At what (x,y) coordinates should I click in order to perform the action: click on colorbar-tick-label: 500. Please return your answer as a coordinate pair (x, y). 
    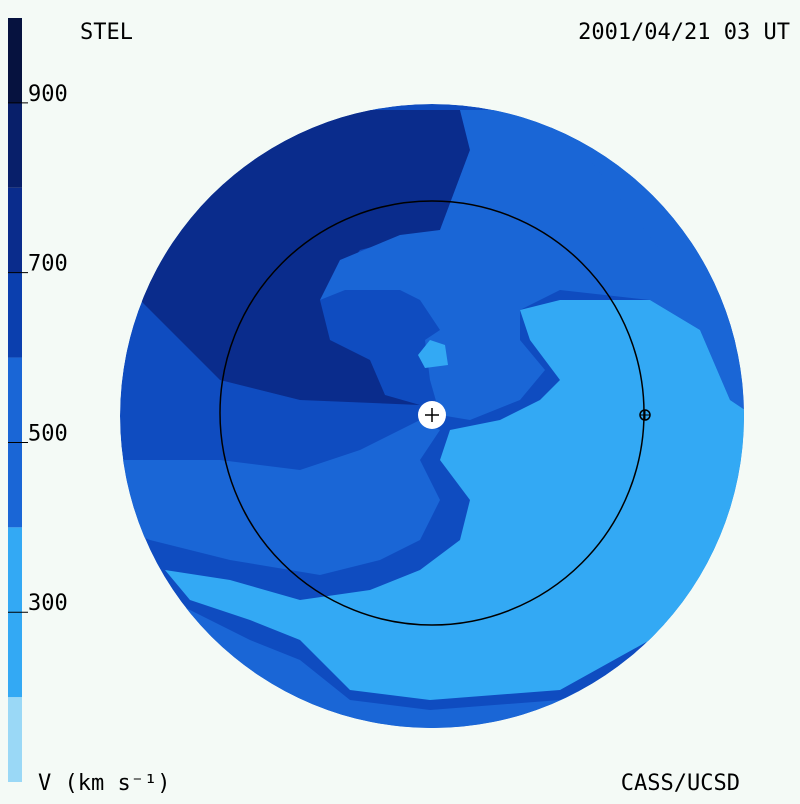
    Looking at the image, I should click on (48, 433).